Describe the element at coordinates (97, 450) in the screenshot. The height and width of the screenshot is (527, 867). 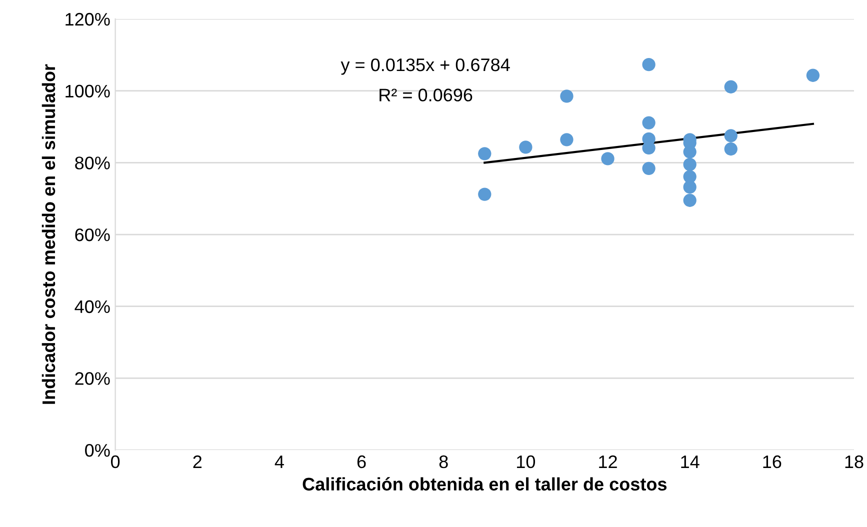
I see `y-tick-label: 0%` at that location.